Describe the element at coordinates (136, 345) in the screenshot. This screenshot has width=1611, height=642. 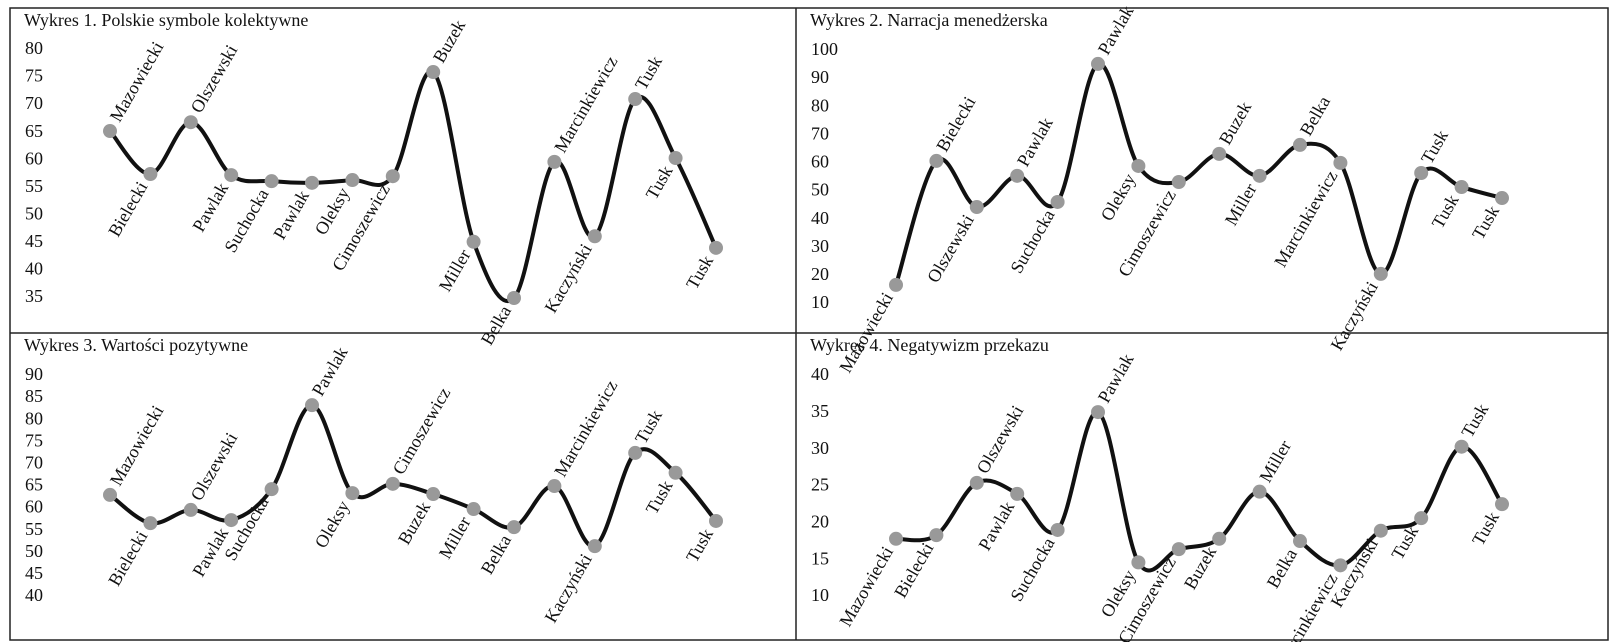
I see `chart-title: Wykres 3. Wartości pozytywne` at that location.